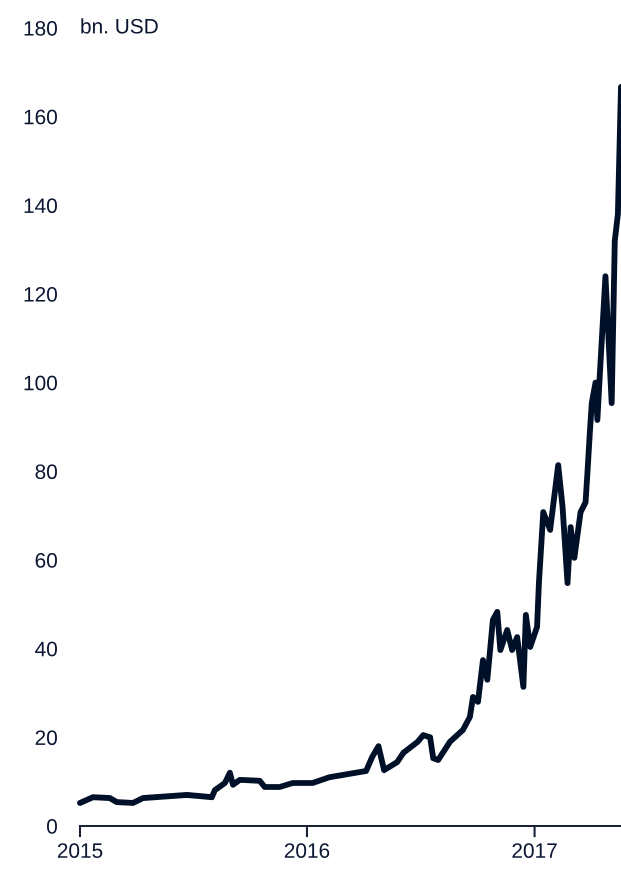  I want to click on y-tick-label: 60, so click(46, 560).